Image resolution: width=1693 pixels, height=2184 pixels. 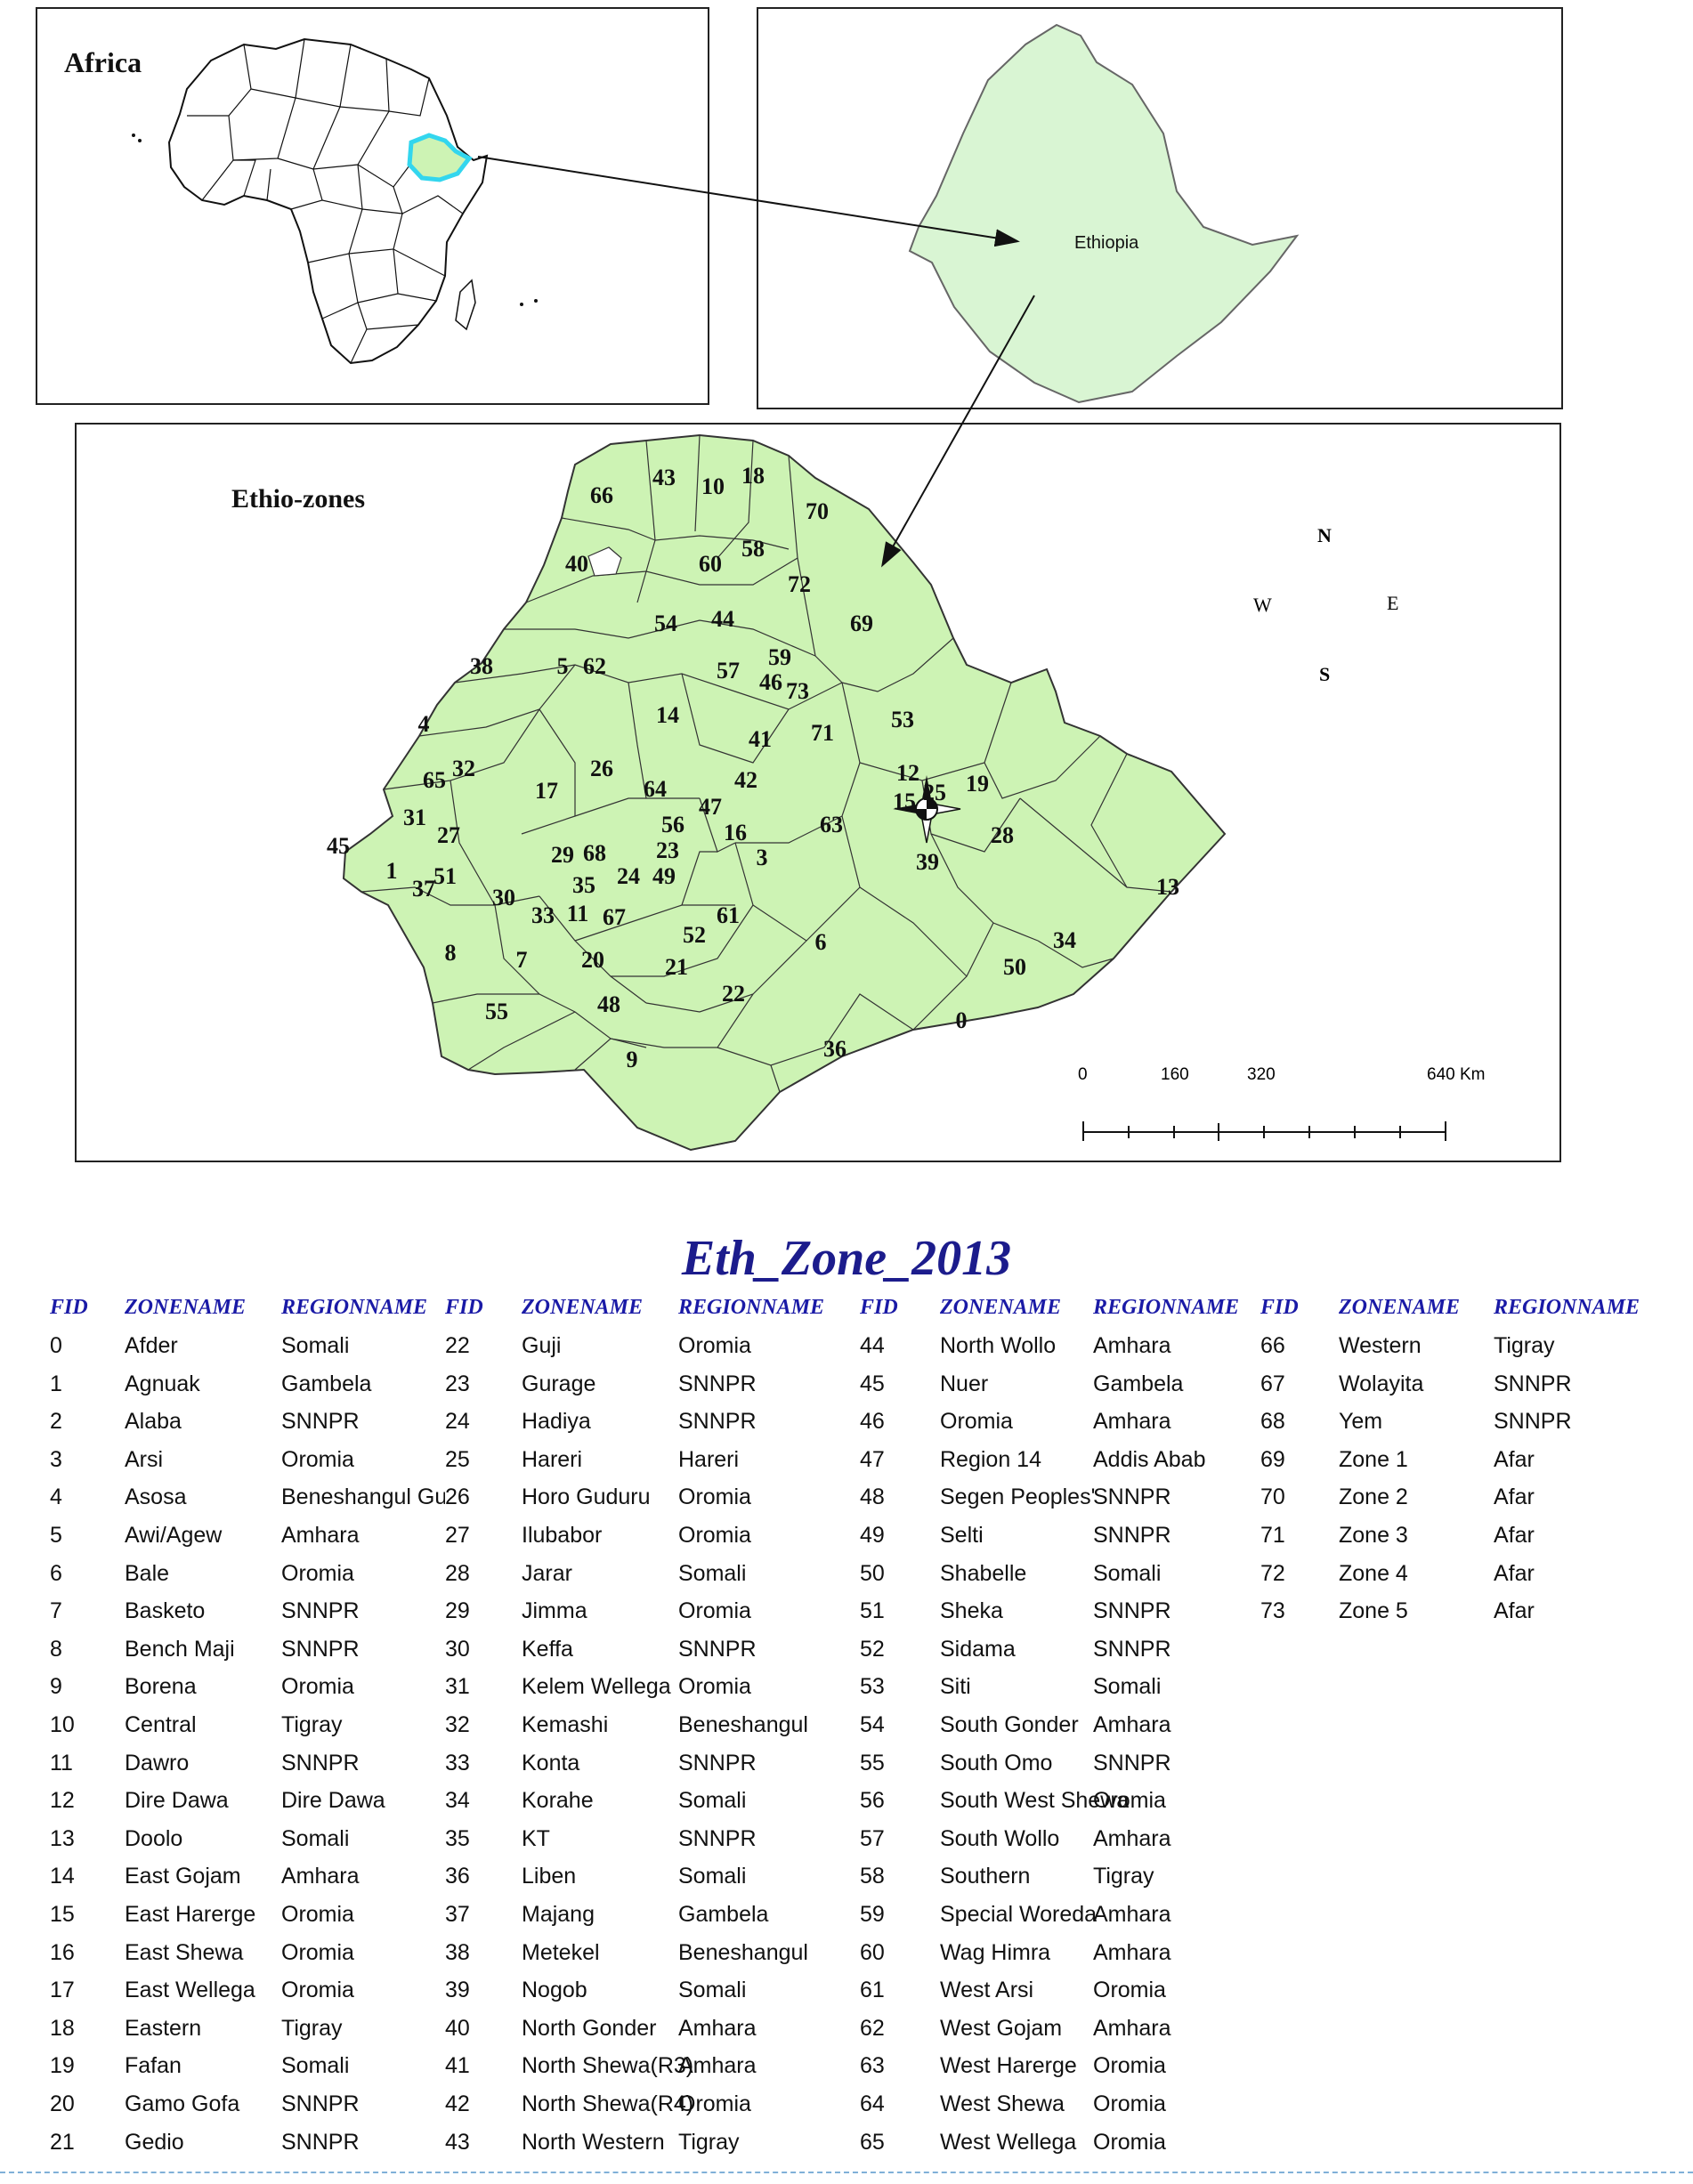 I want to click on cell-zonename: Gurage, so click(x=559, y=1383).